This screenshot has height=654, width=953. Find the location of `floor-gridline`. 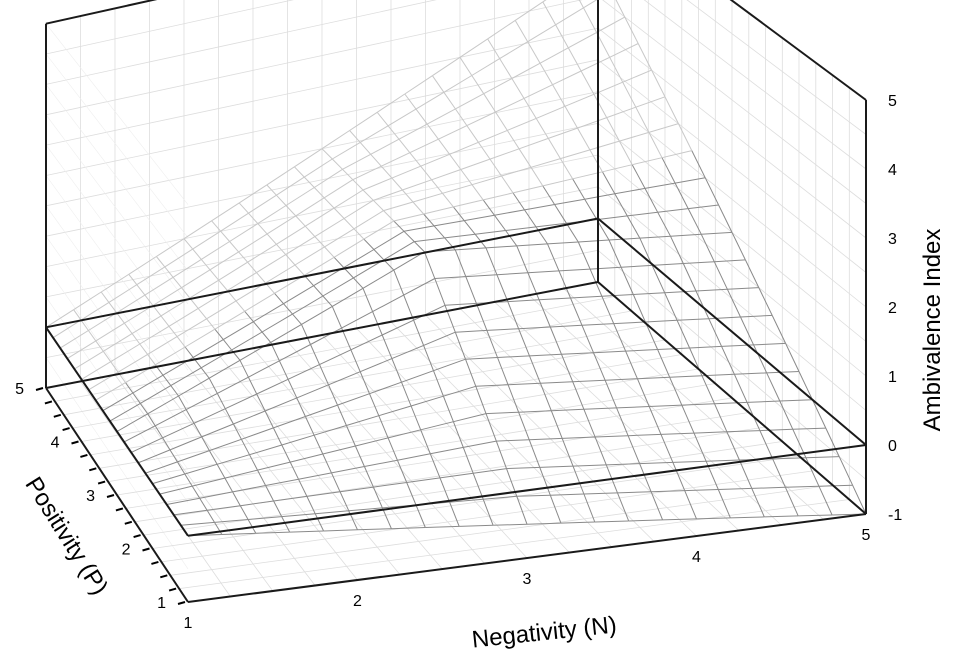

floor-gridline is located at coordinates (360, 377).